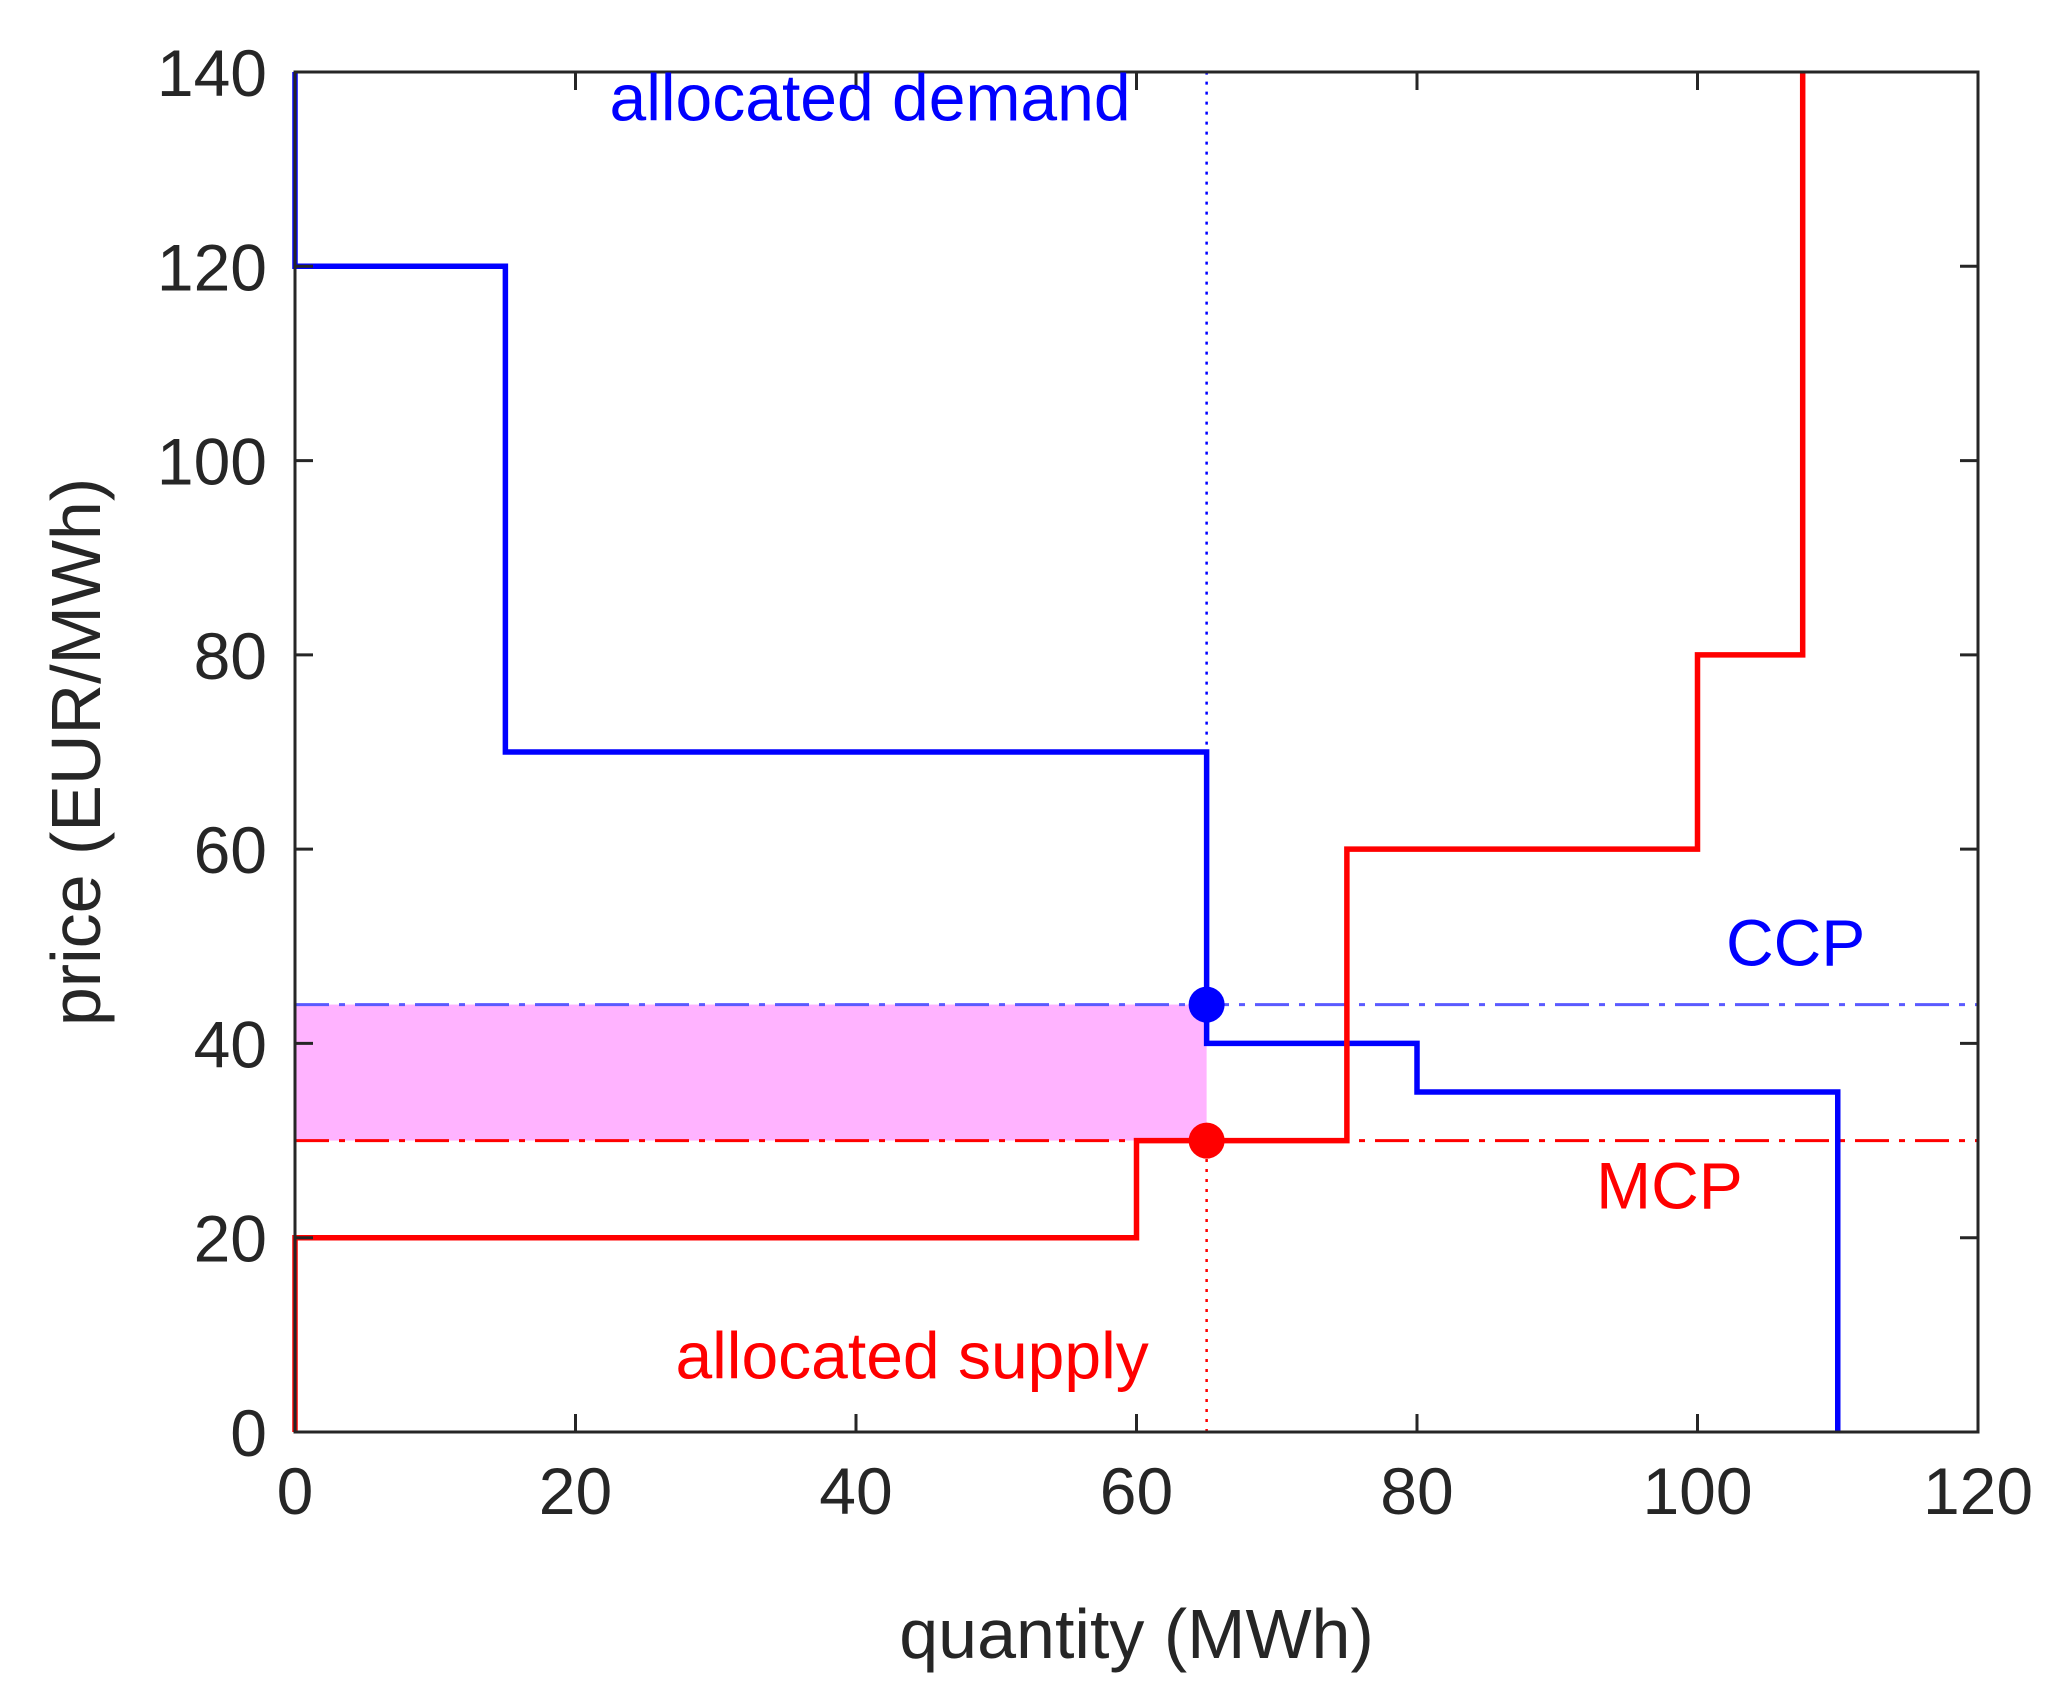  I want to click on x-tick-label: 40, so click(855, 1491).